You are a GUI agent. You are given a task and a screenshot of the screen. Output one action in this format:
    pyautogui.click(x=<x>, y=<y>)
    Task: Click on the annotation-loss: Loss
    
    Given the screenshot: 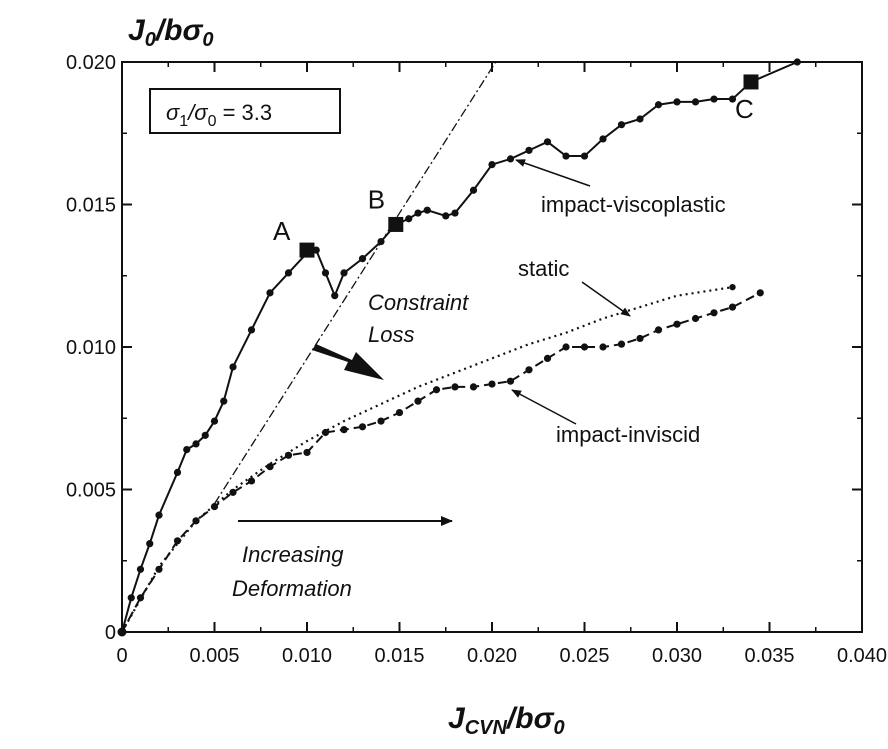 What is the action you would take?
    pyautogui.click(x=391, y=334)
    